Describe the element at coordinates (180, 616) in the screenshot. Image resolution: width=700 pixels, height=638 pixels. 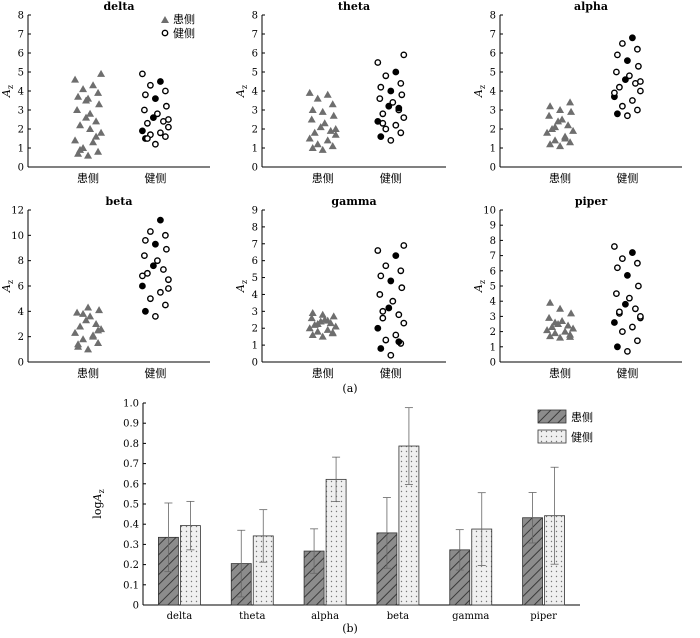
I see `x-category-label: delta` at that location.